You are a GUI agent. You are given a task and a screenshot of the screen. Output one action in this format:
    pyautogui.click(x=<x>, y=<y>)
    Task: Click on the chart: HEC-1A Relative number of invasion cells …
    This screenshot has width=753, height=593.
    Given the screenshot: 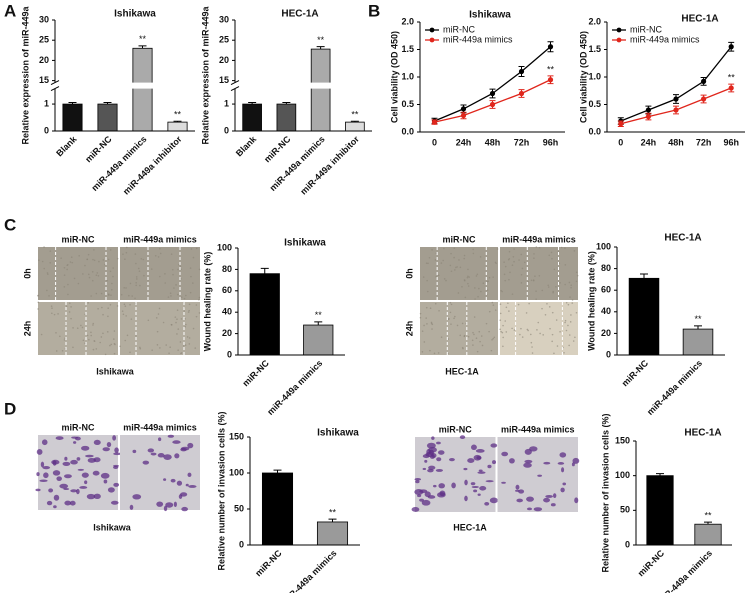 What is the action you would take?
    pyautogui.click(x=666, y=503)
    